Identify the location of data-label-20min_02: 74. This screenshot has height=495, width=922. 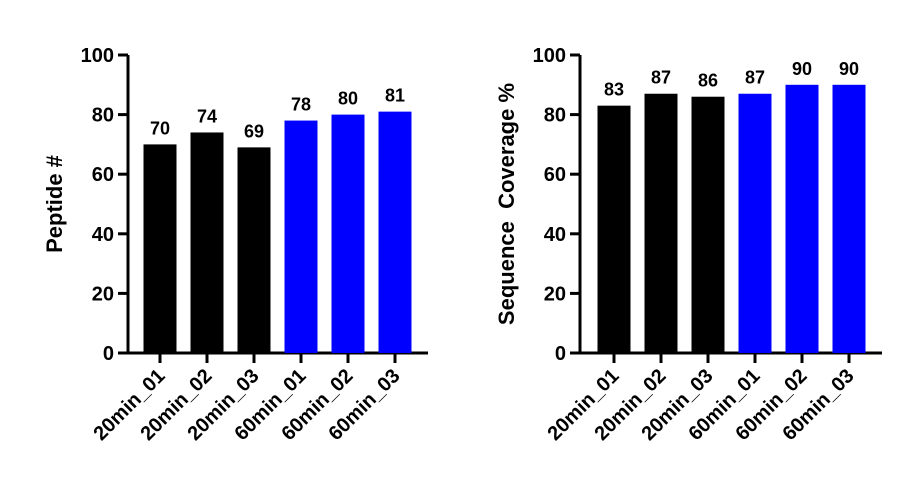
(207, 116).